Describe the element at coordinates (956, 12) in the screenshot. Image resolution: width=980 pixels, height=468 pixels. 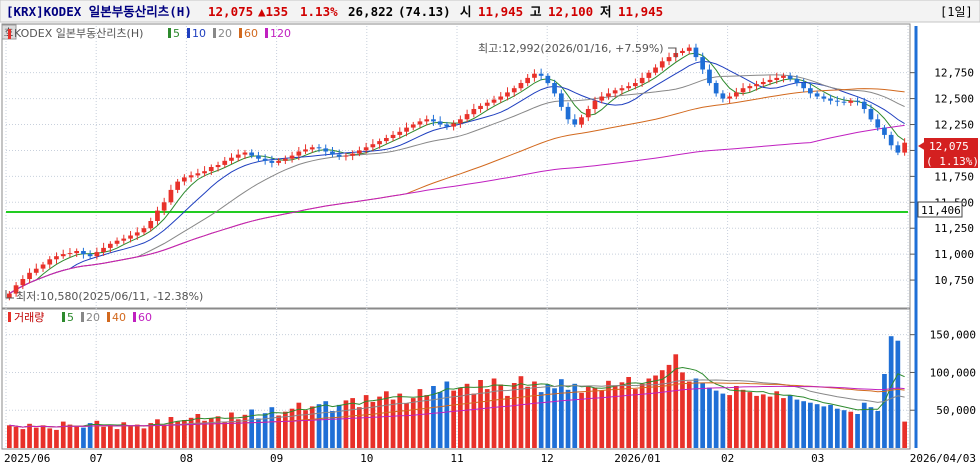
I see `period-selector: [1일]` at that location.